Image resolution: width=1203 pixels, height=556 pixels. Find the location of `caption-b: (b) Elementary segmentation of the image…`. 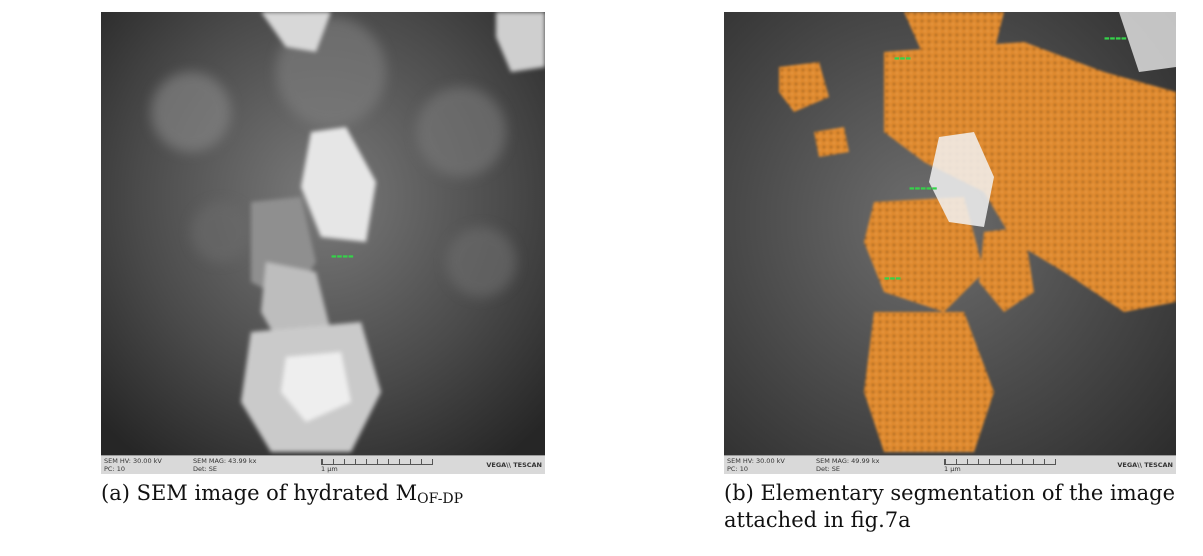

caption-b: (b) Elementary segmentation of the image… is located at coordinates (963, 510).